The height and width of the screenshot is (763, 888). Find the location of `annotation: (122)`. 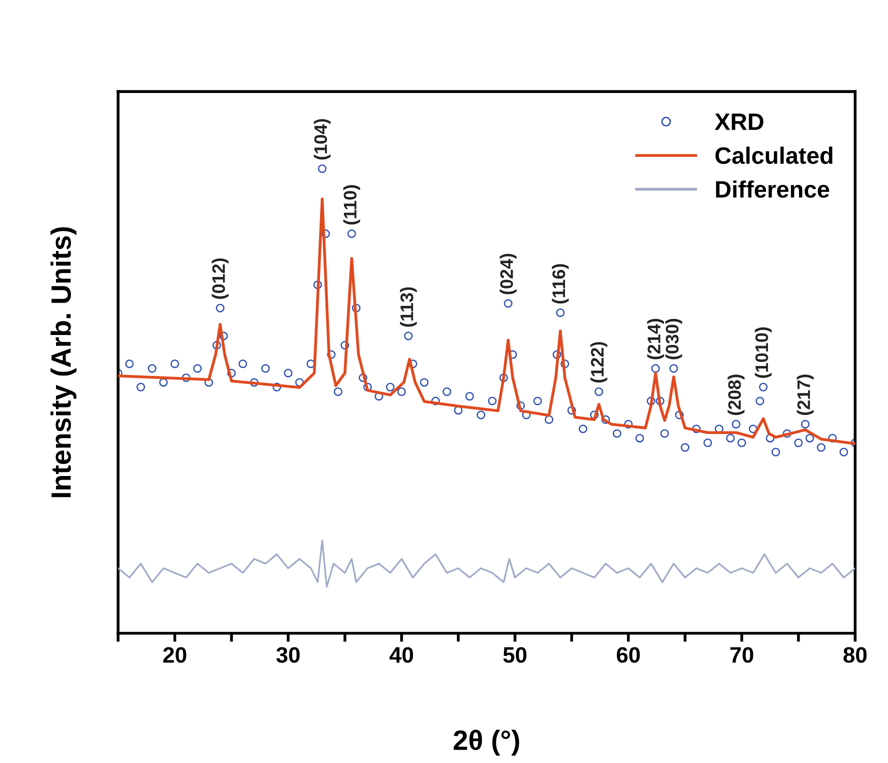

annotation: (122) is located at coordinates (599, 362).